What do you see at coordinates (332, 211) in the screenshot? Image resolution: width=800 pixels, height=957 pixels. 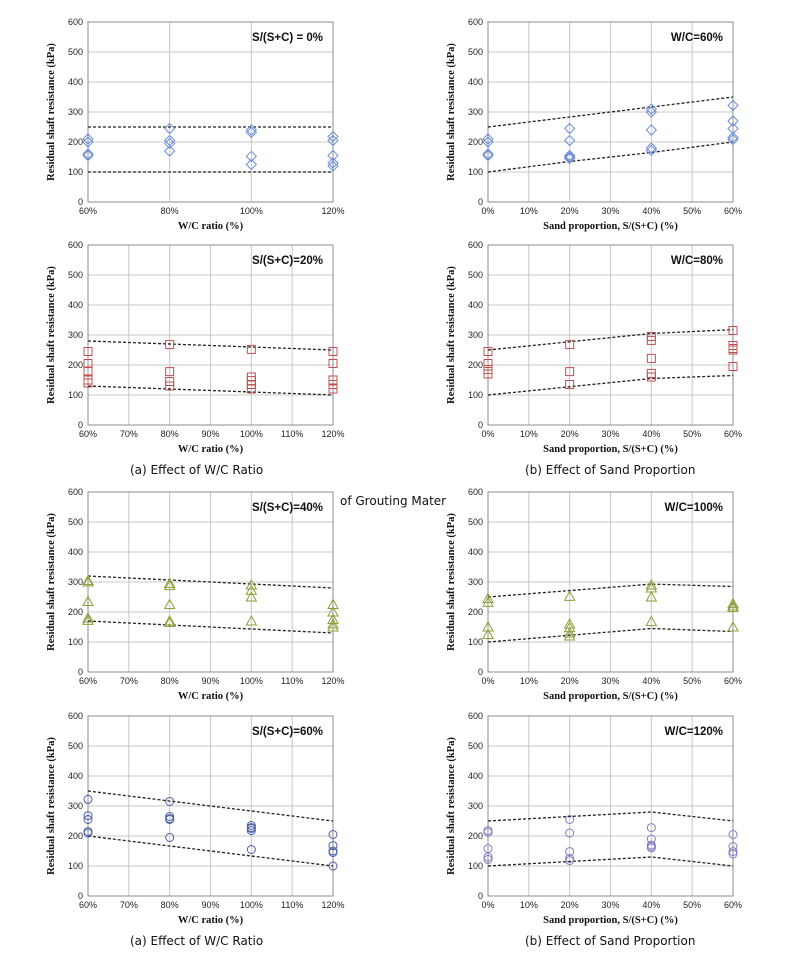 I see `x-tick-label: 120%` at bounding box center [332, 211].